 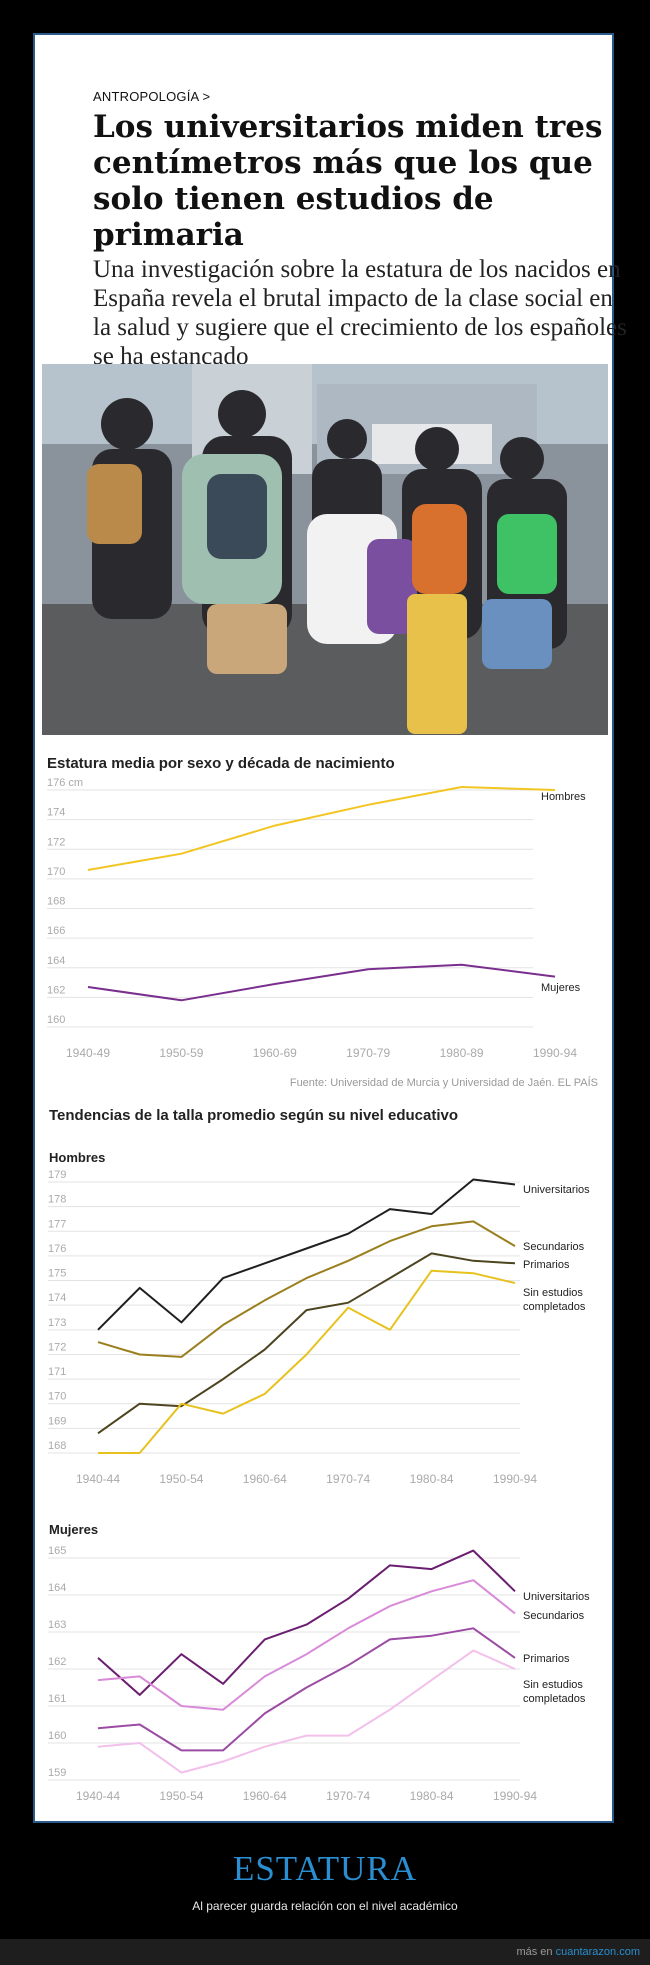 What do you see at coordinates (57, 1372) in the screenshot?
I see `y-tick-label: 171` at bounding box center [57, 1372].